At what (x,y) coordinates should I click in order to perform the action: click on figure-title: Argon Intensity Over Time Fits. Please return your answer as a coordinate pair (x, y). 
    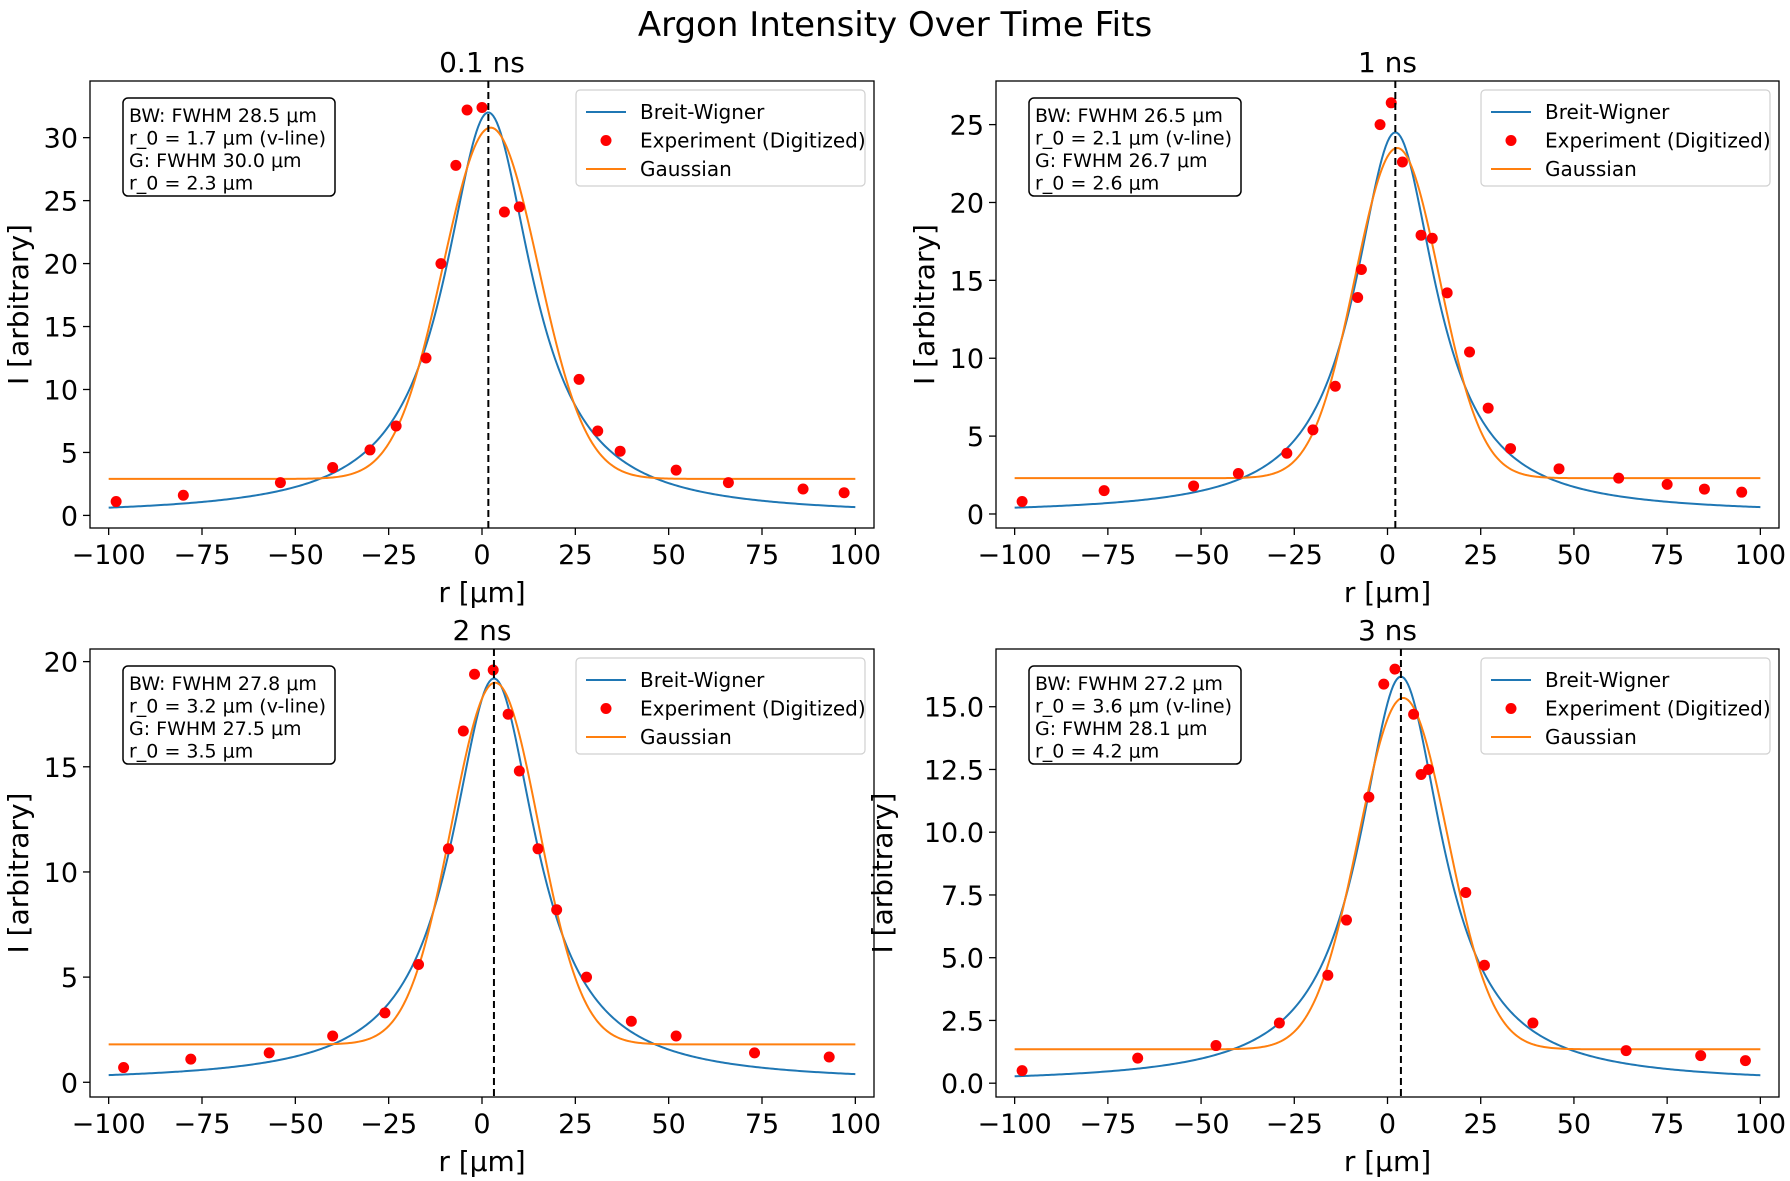
    Looking at the image, I should click on (895, 25).